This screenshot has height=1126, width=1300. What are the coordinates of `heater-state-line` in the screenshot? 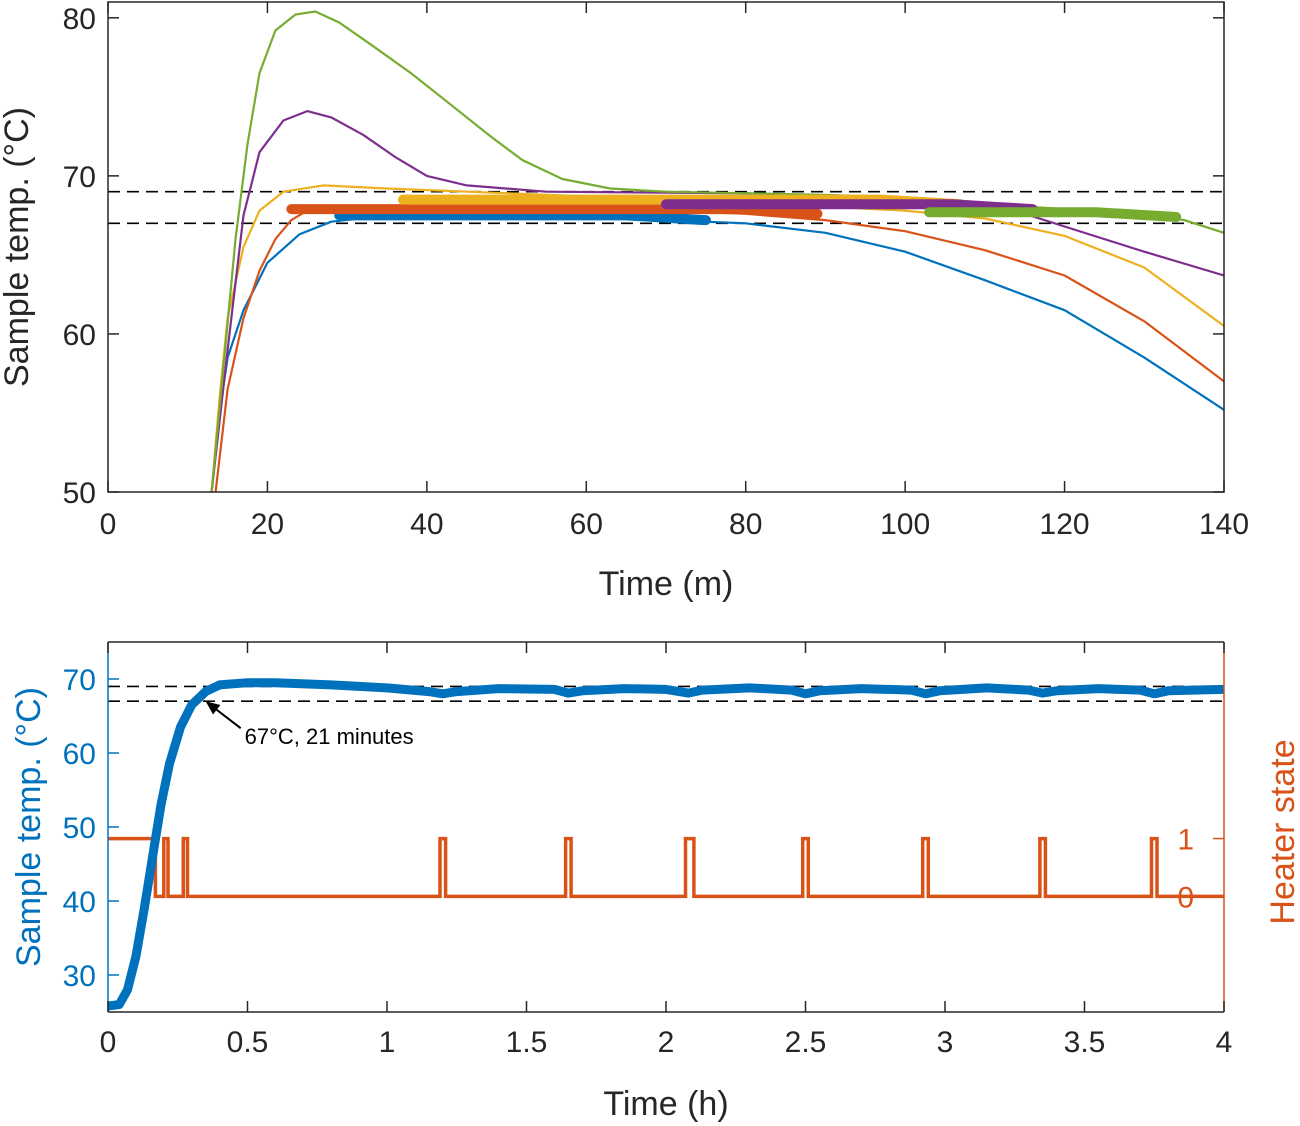 It's located at (666, 867).